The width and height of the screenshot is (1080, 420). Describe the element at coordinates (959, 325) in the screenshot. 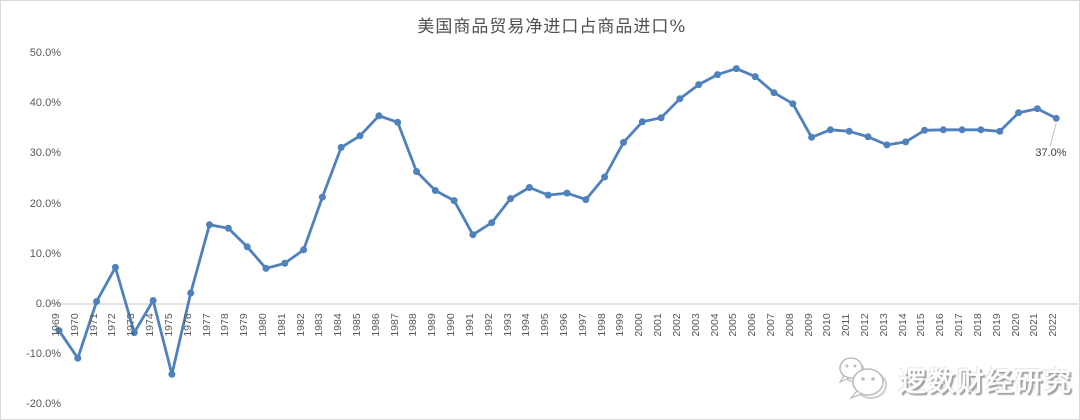

I see `x-tick-label: 2017` at that location.